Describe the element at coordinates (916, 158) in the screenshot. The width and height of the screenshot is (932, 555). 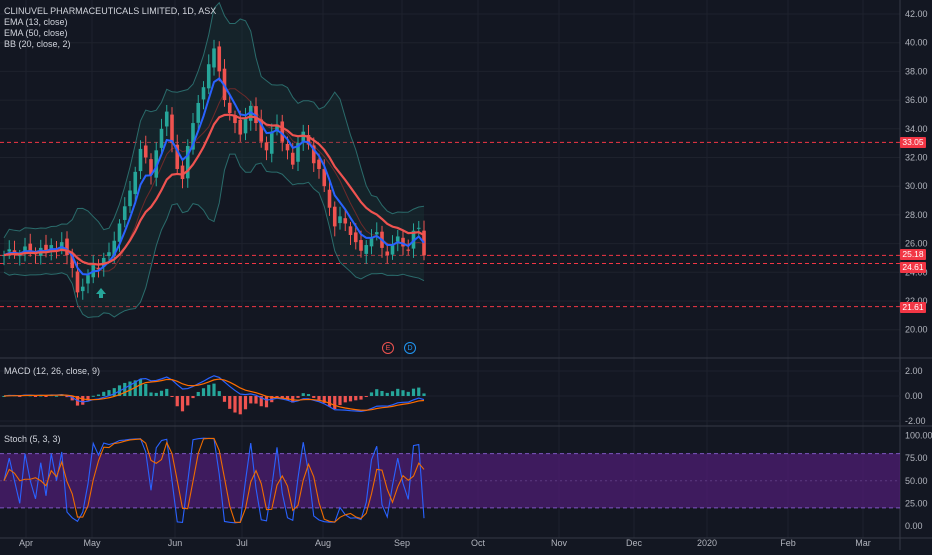
I see `price-axis-label: 32.00` at that location.